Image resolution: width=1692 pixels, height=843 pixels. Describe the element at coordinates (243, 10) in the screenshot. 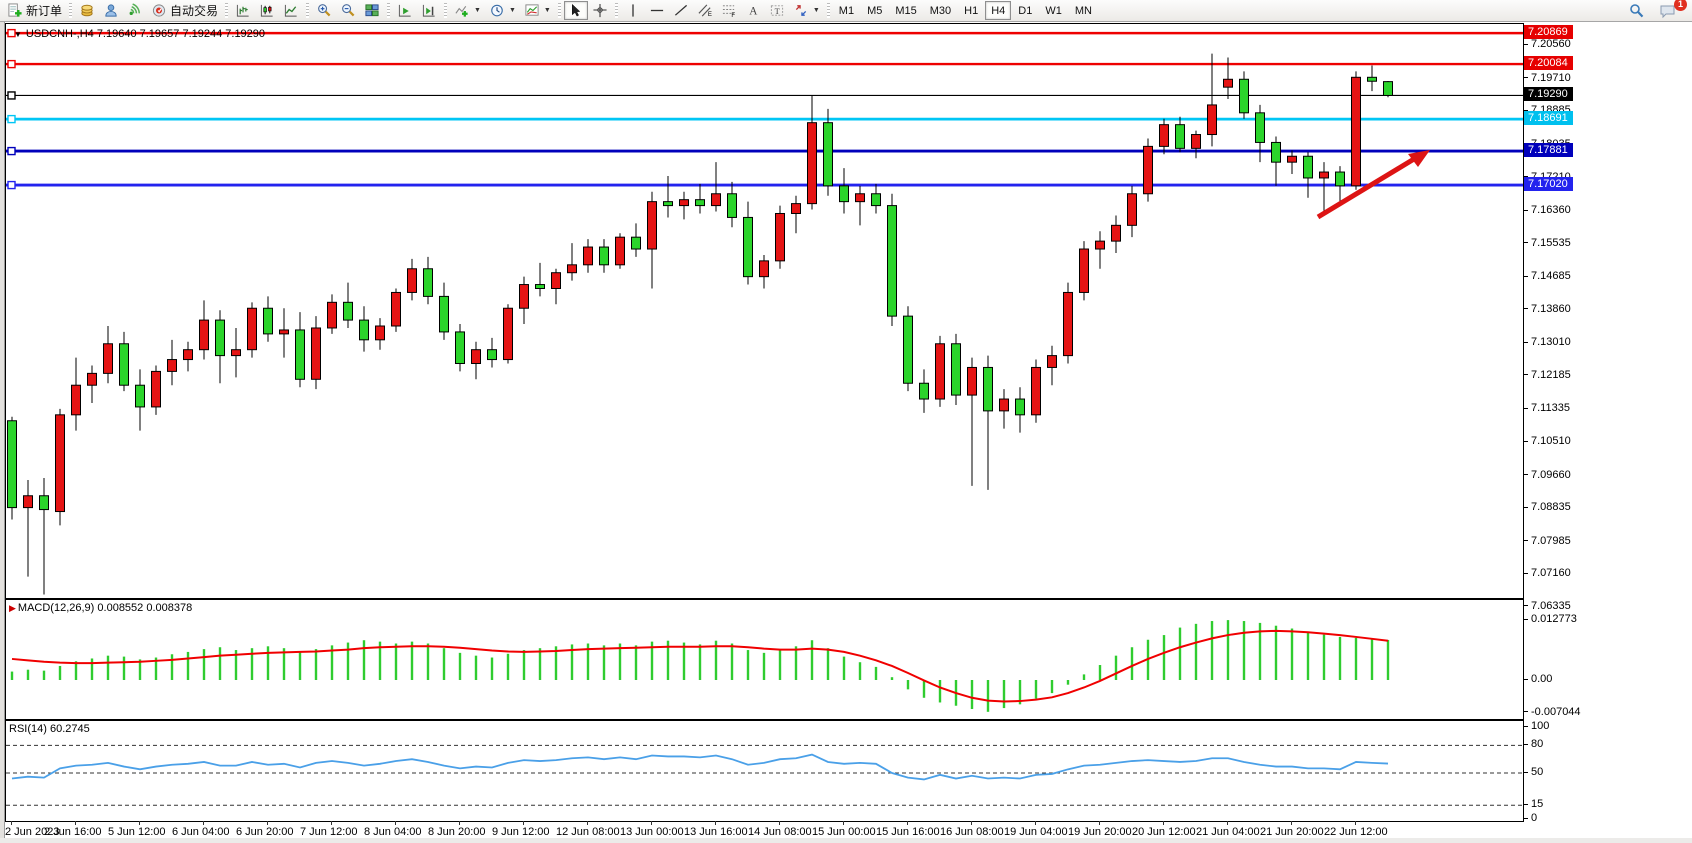

I see `bar-chart-button` at that location.